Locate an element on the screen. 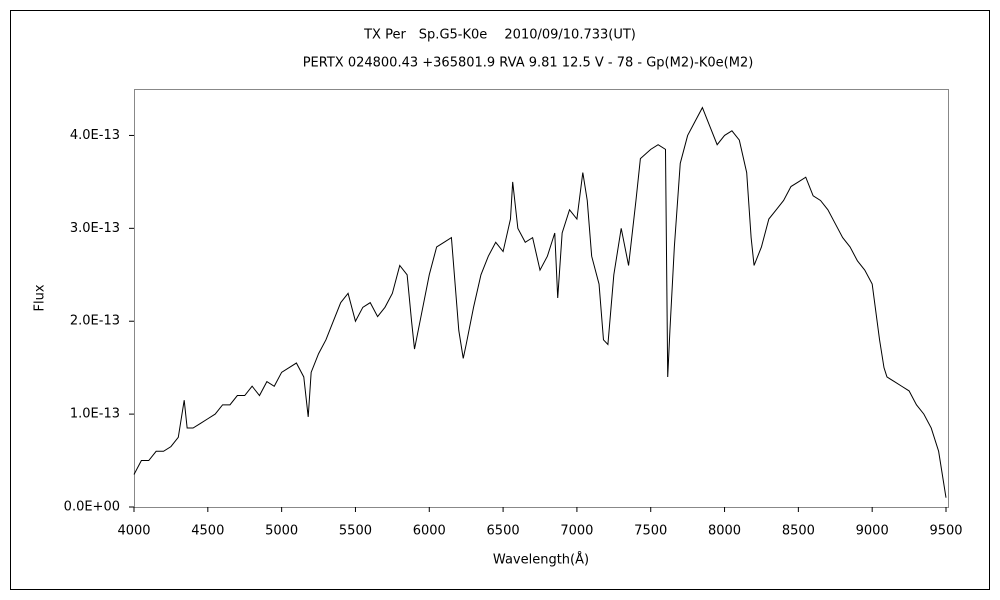 This screenshot has height=600, width=1000. x-tick-label: 6500 is located at coordinates (503, 531).